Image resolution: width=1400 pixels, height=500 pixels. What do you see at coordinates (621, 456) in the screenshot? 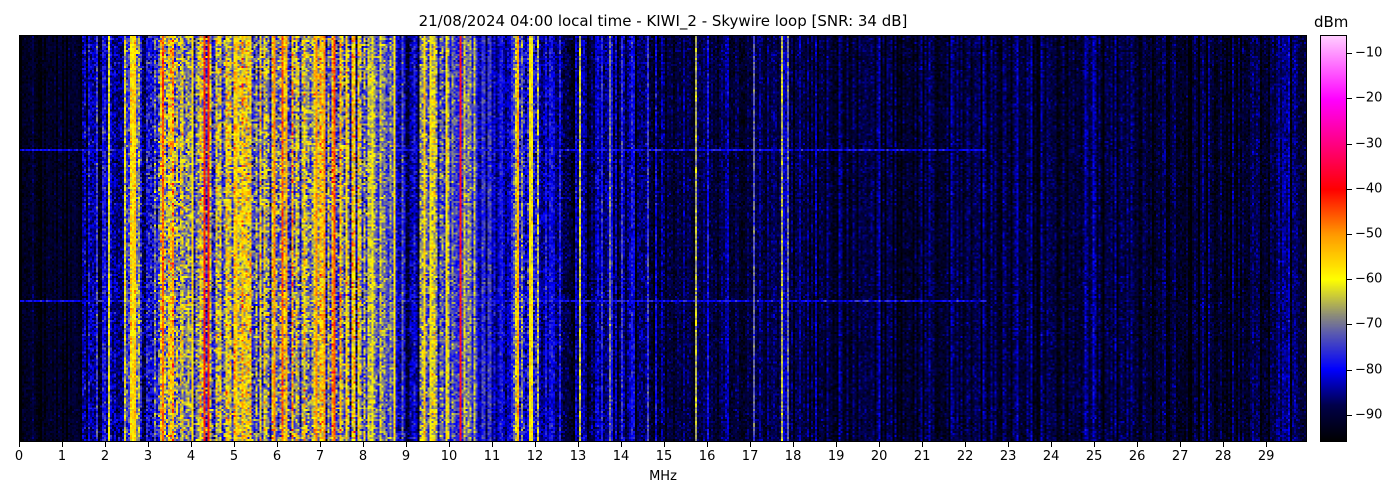
I see `x-tick-label: 14` at bounding box center [621, 456].